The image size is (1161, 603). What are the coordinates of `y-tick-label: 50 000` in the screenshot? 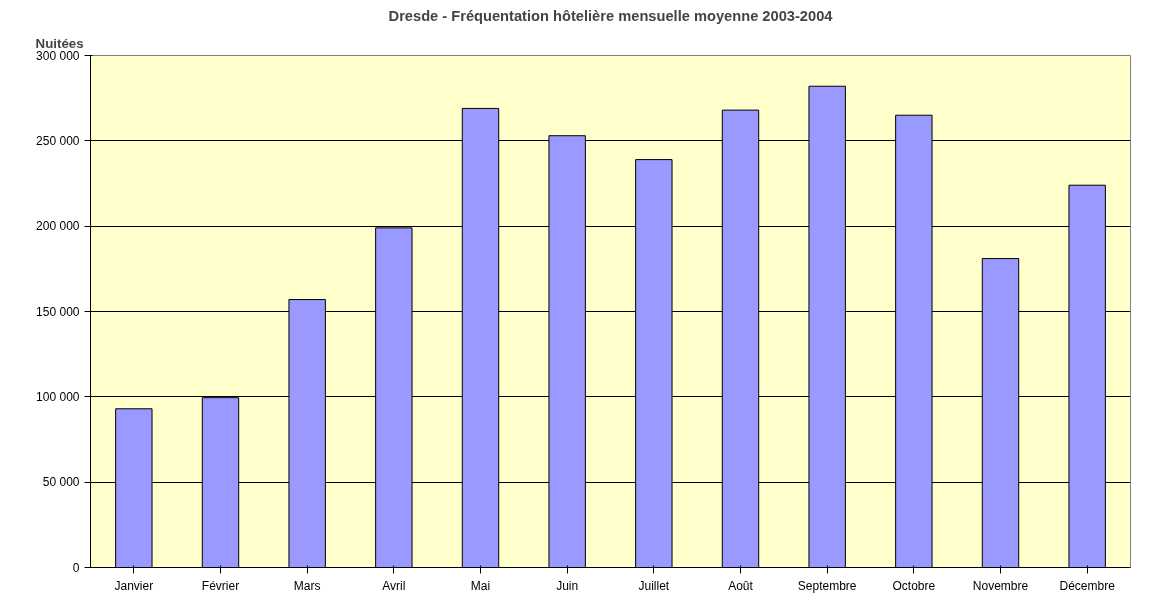 It's located at (61, 482).